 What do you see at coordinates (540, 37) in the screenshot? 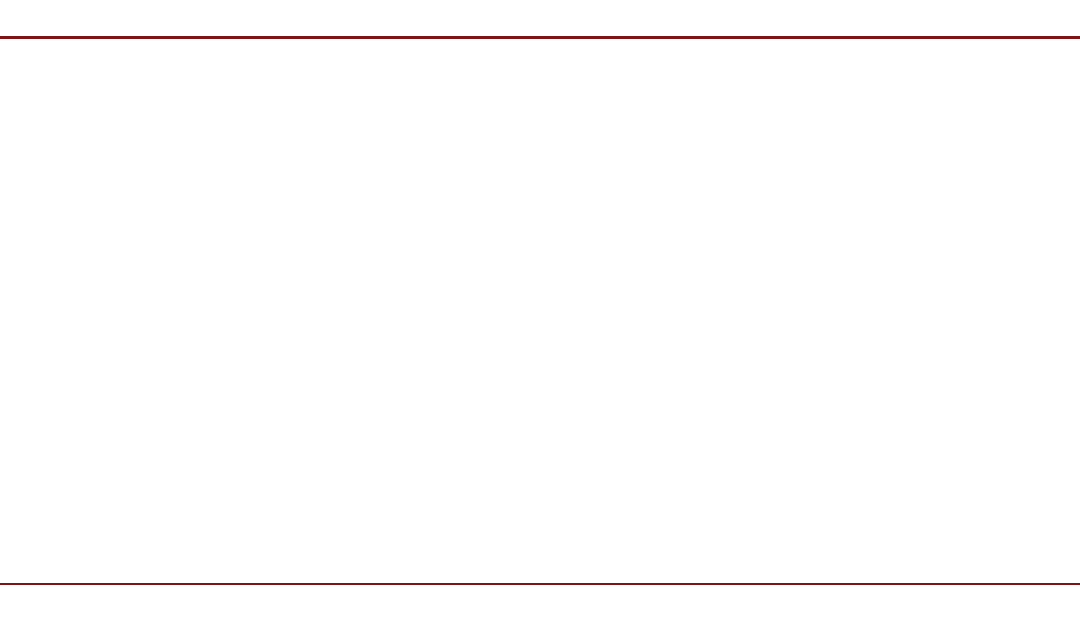
I see `title-divider` at bounding box center [540, 37].